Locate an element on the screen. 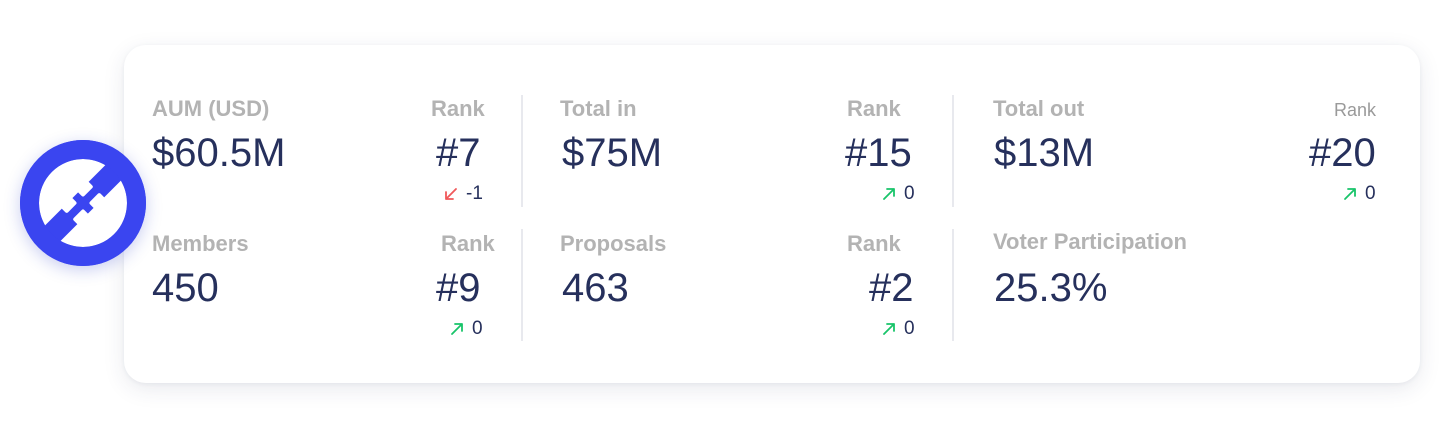  total-out-rank-label: Rank is located at coordinates (1355, 110).